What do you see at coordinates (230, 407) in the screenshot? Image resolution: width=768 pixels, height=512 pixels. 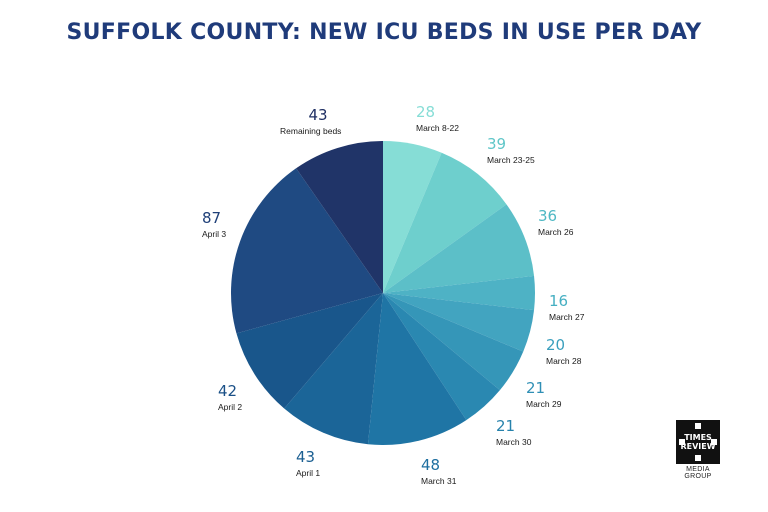 I see `slice-category-label: April 2` at bounding box center [230, 407].